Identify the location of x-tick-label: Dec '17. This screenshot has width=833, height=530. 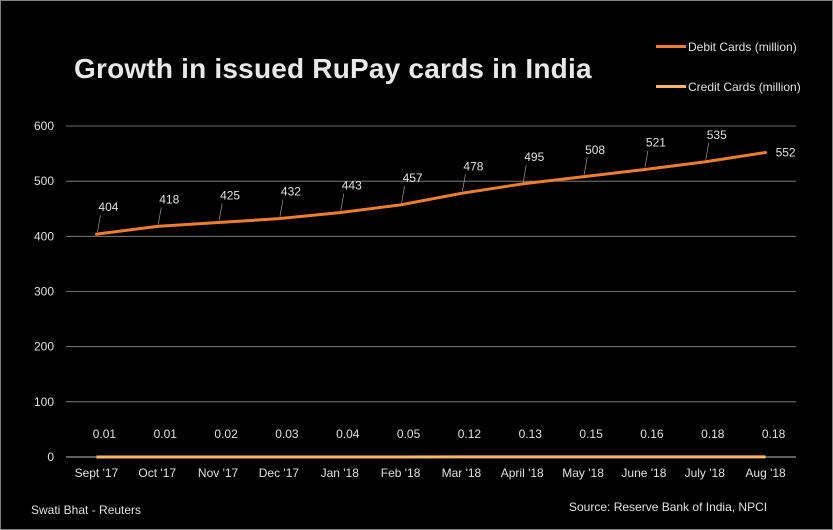
(279, 473).